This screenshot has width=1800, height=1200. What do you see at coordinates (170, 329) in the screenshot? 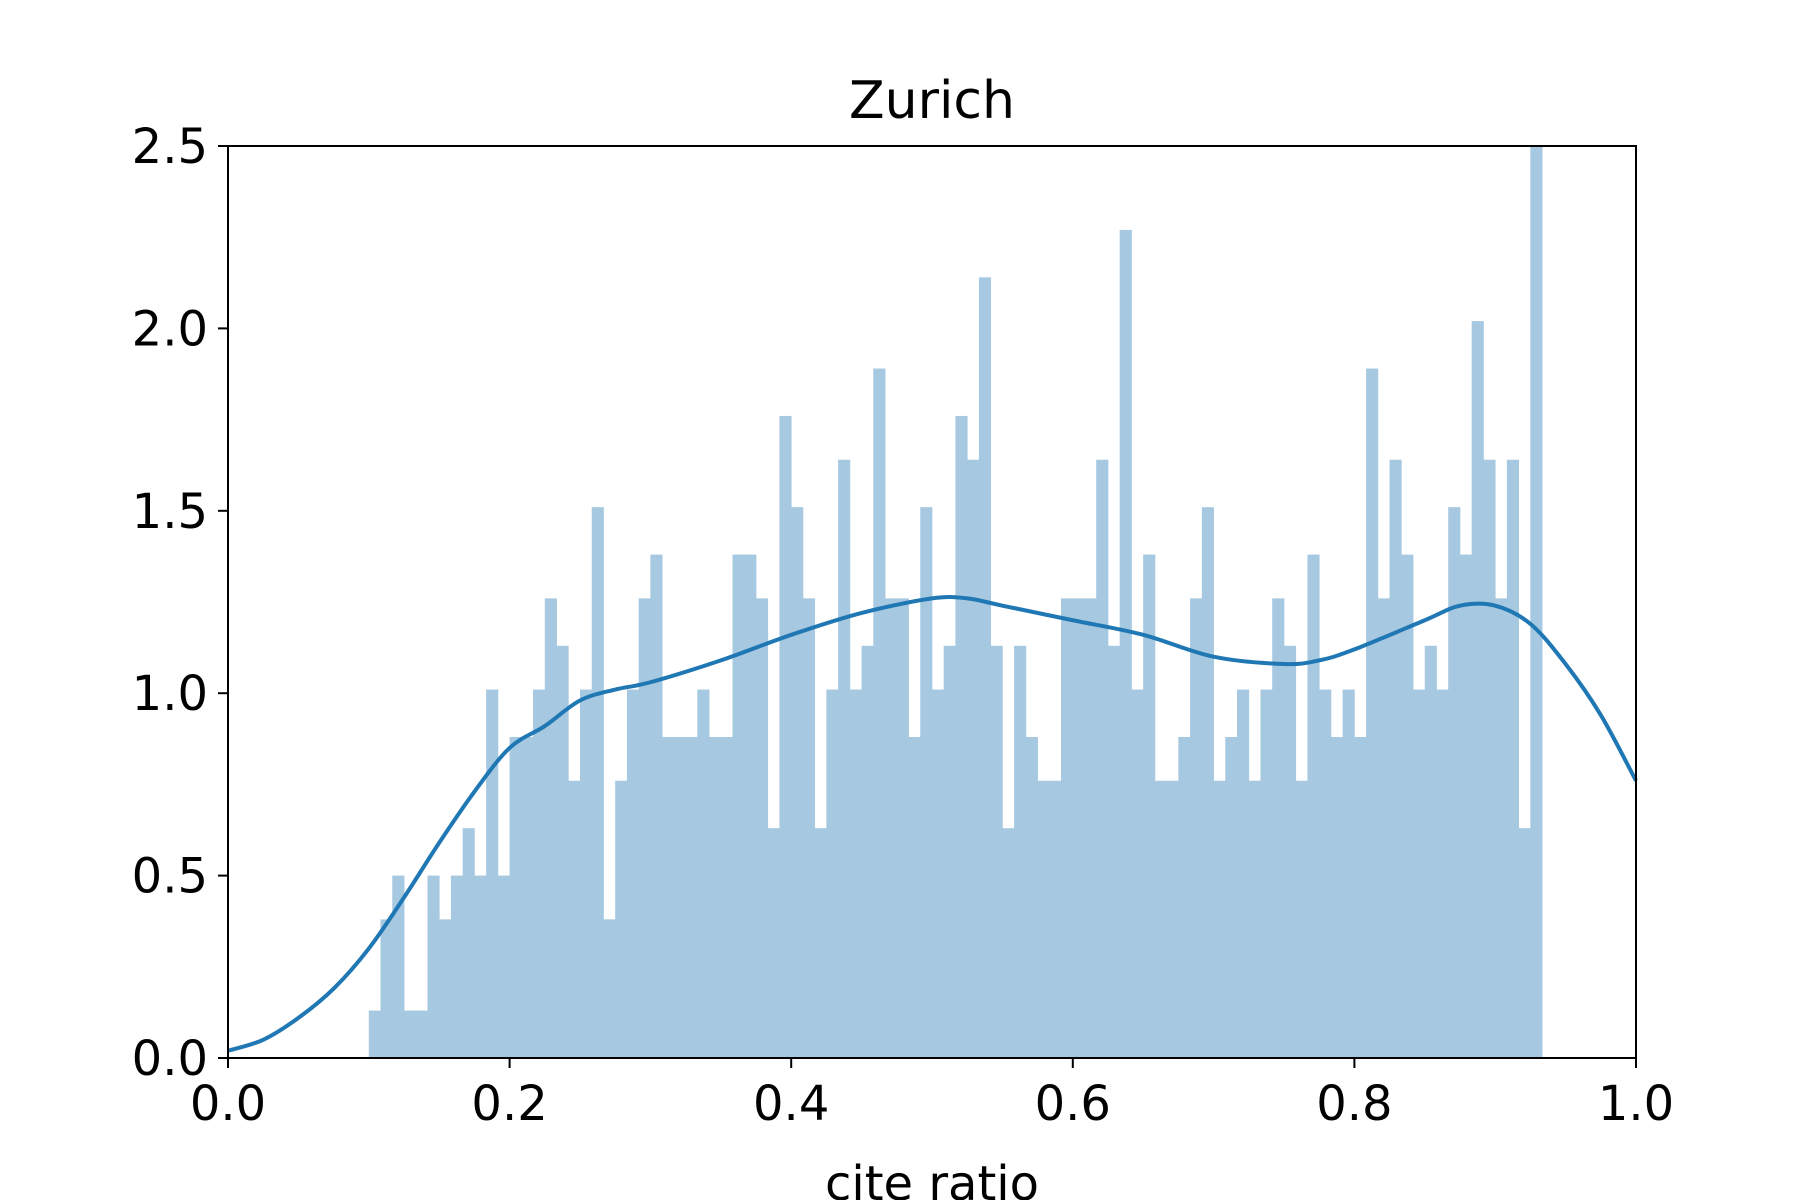
I see `y-tick-label: 2.0` at bounding box center [170, 329].